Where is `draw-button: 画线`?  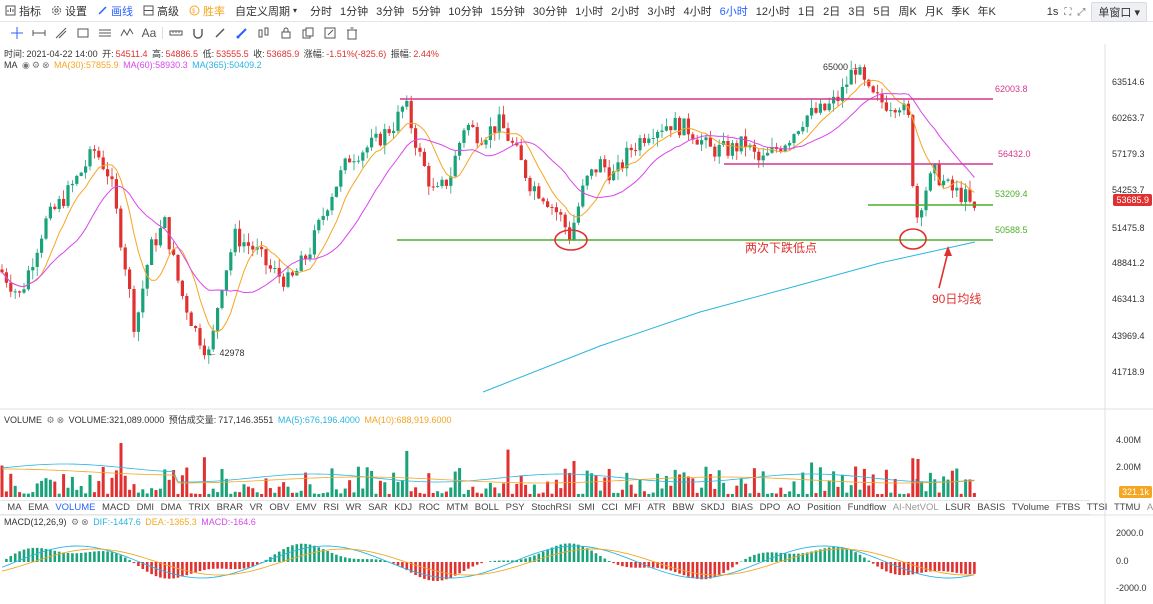
draw-button: 画线 is located at coordinates (115, 11).